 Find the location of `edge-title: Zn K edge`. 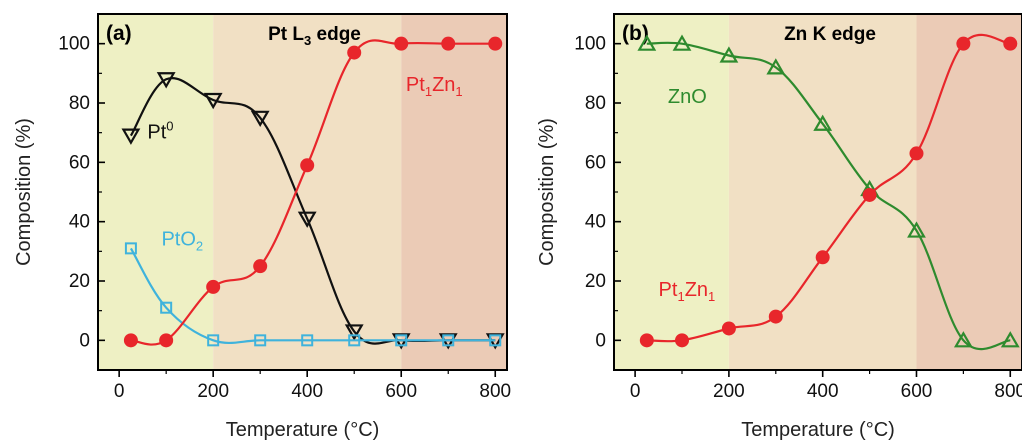

edge-title: Zn K edge is located at coordinates (830, 34).